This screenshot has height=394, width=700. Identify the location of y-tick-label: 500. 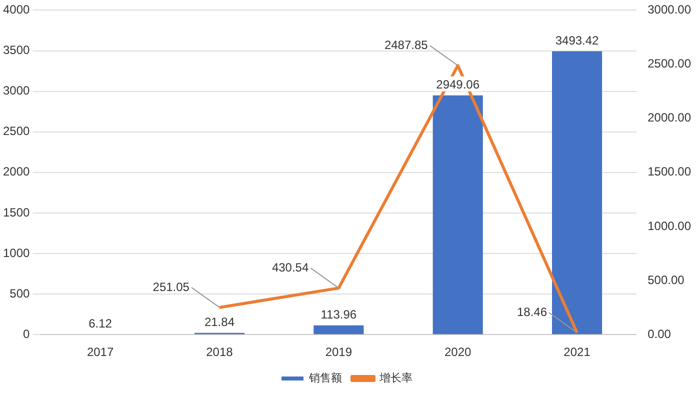
(20, 293).